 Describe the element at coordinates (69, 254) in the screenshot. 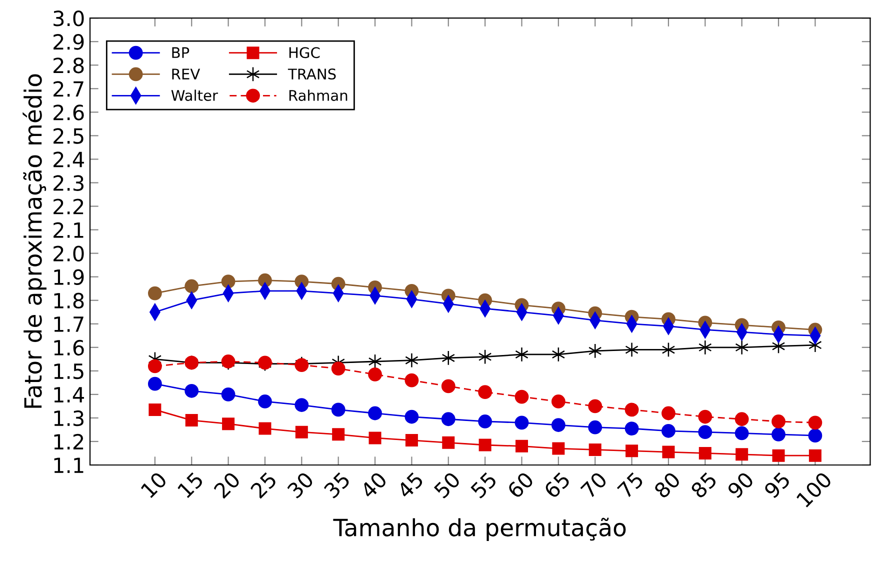

I see `y-tick-label: 2.0` at that location.